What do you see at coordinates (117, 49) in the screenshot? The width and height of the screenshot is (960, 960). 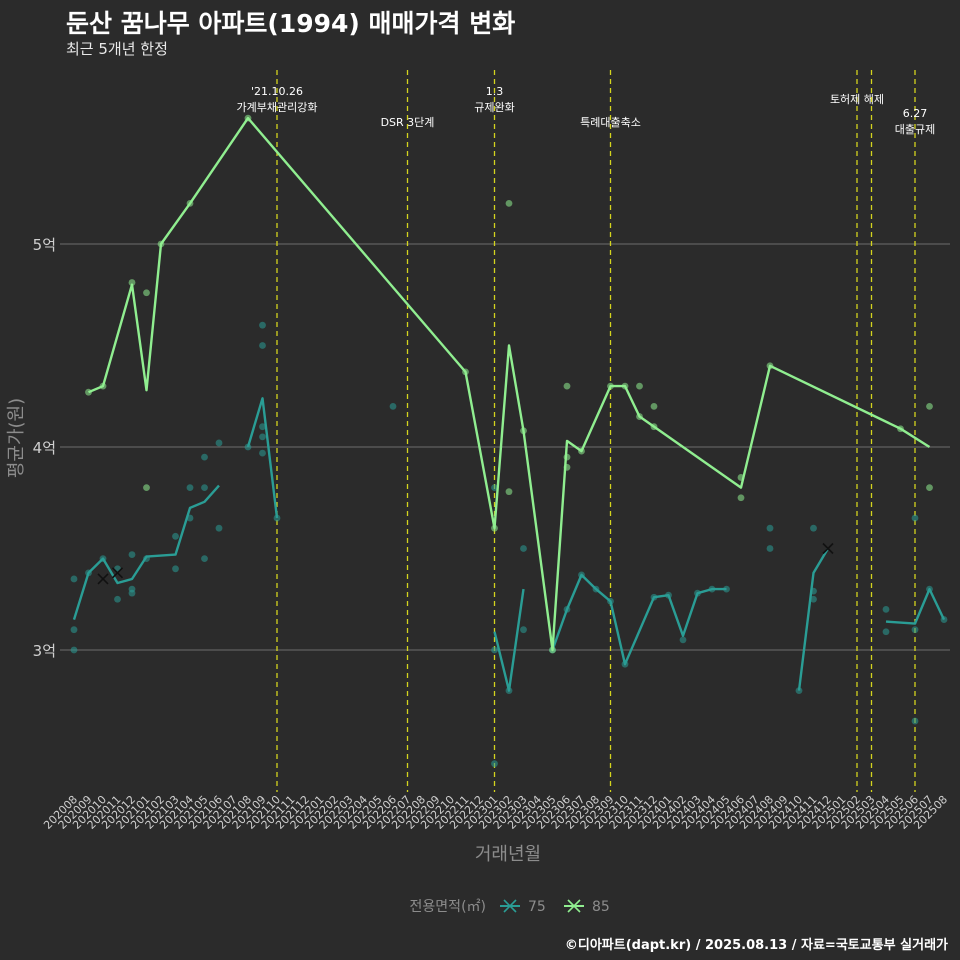 I see `chart-subtitle: 최근 5개년 한정` at bounding box center [117, 49].